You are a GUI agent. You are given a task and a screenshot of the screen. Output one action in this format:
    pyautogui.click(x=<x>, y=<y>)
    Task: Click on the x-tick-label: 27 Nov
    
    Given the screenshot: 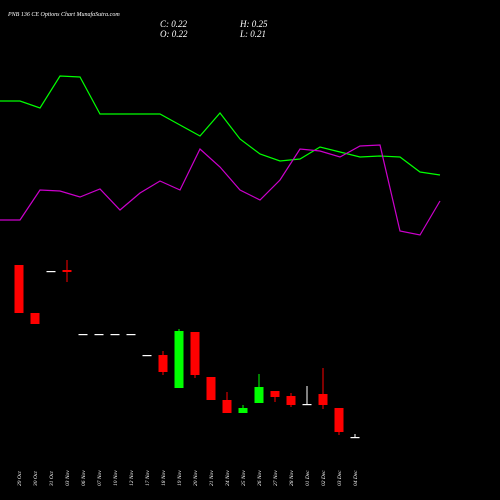 What is the action you would take?
    pyautogui.click(x=276, y=478)
    